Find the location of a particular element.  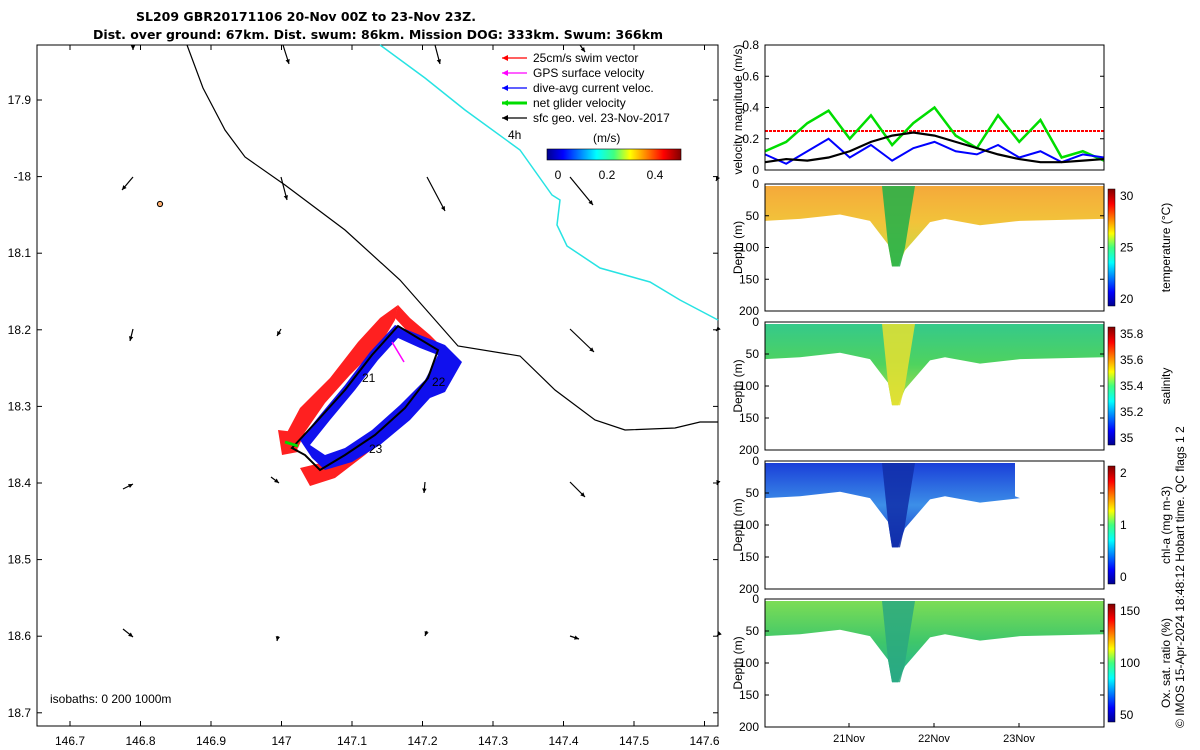

colorbar-tick: 0.4 is located at coordinates (655, 175).